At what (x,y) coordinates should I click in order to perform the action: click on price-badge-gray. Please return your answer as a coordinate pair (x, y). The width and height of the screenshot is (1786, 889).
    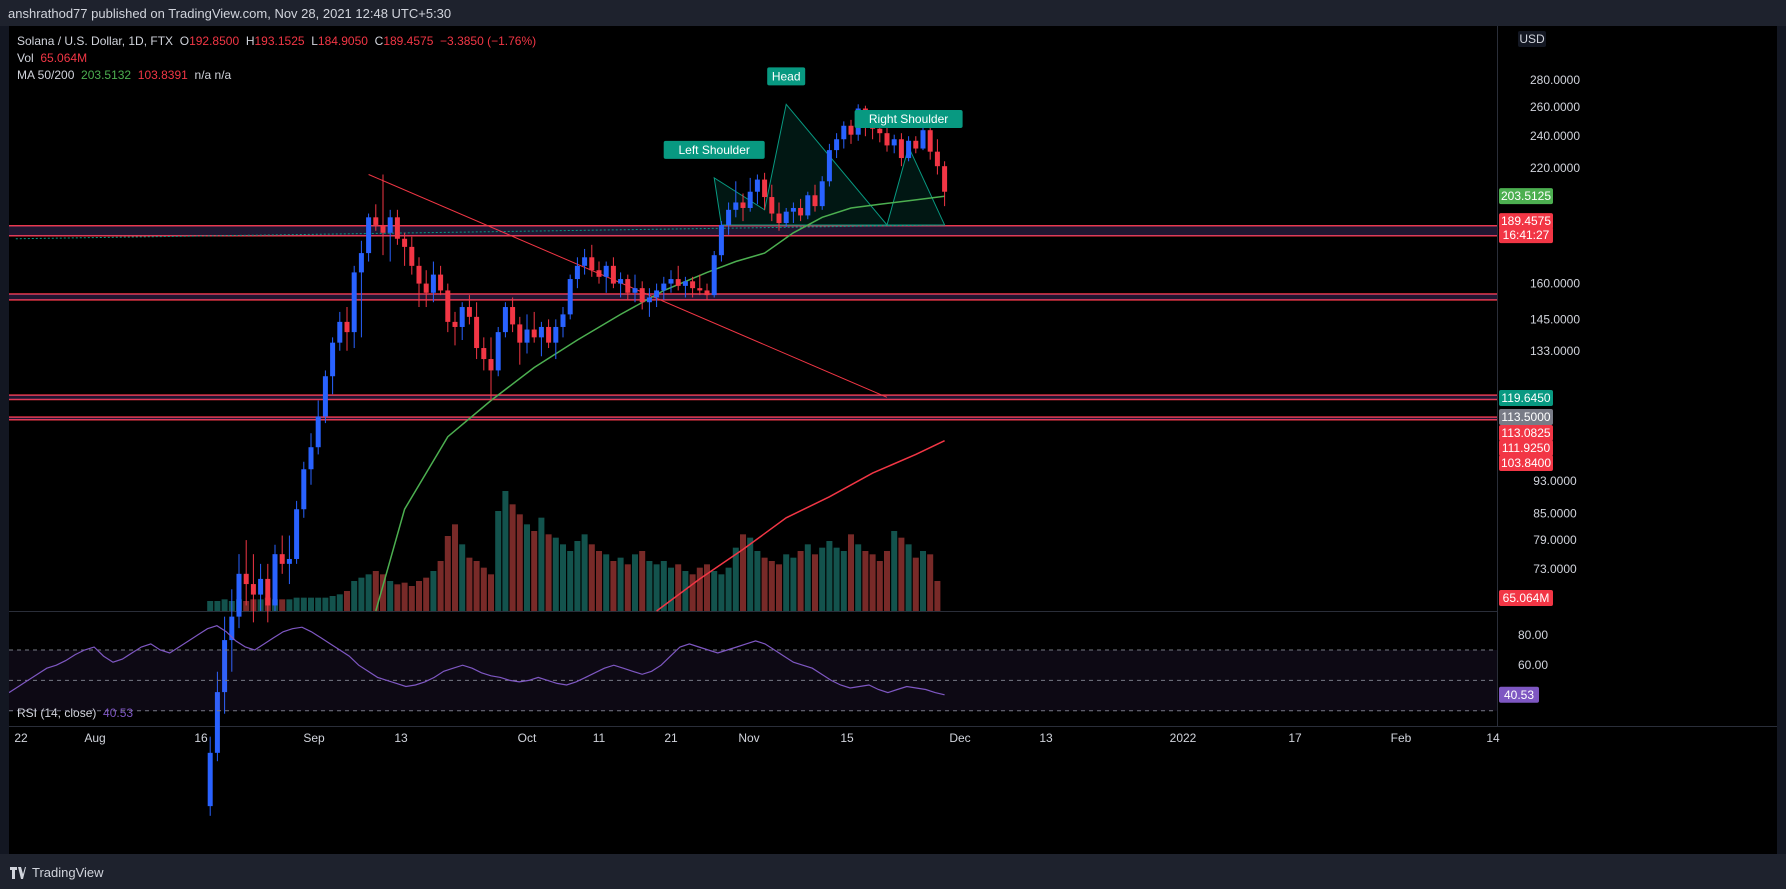
    Looking at the image, I should click on (1526, 417).